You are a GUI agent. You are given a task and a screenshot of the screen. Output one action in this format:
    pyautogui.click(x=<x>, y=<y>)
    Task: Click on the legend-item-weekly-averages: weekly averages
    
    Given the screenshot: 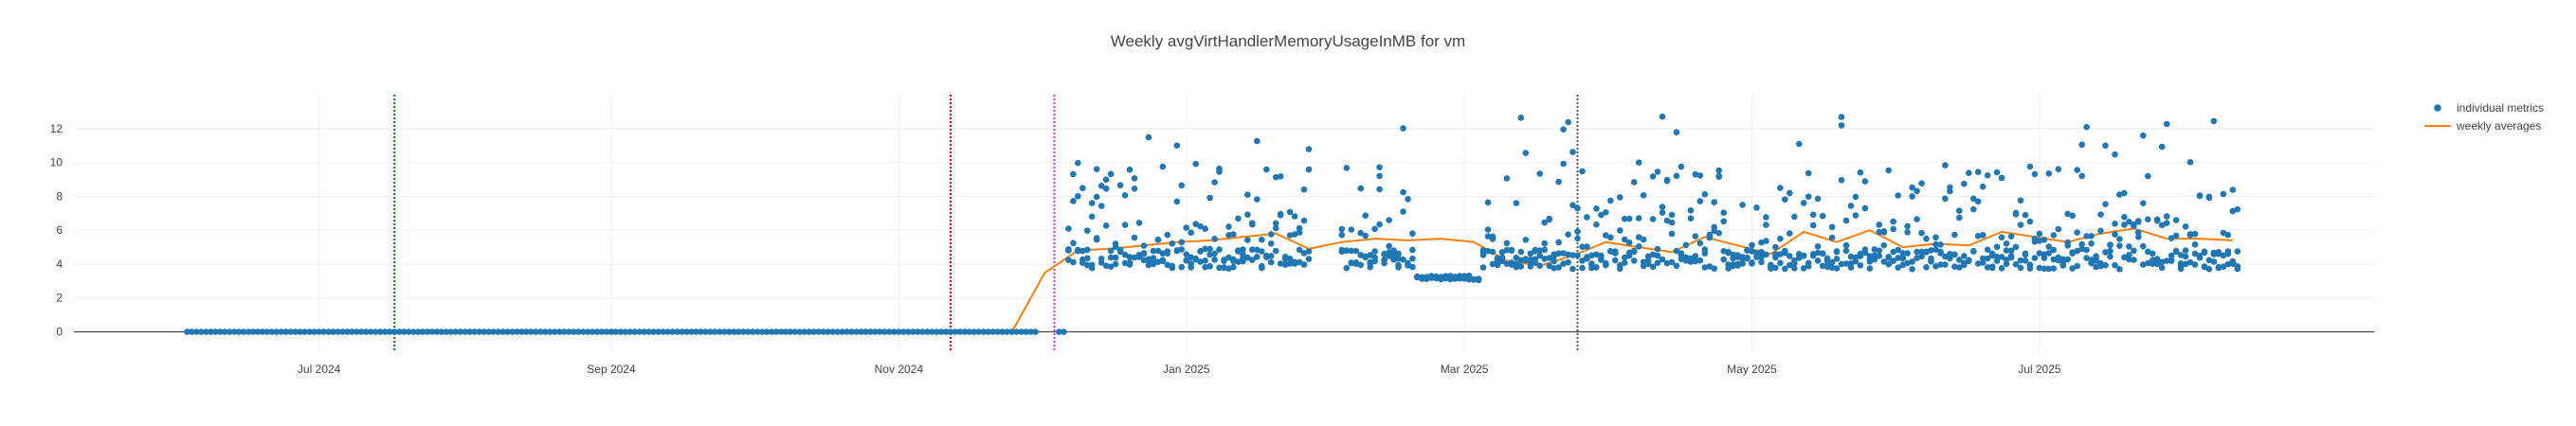 What is the action you would take?
    pyautogui.click(x=2482, y=126)
    